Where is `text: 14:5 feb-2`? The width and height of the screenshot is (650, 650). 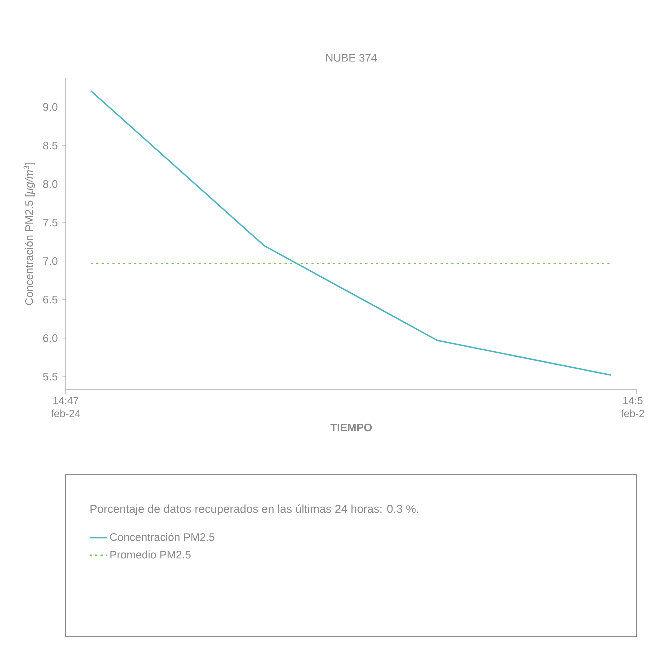
text: 14:5 feb-2 is located at coordinates (632, 407).